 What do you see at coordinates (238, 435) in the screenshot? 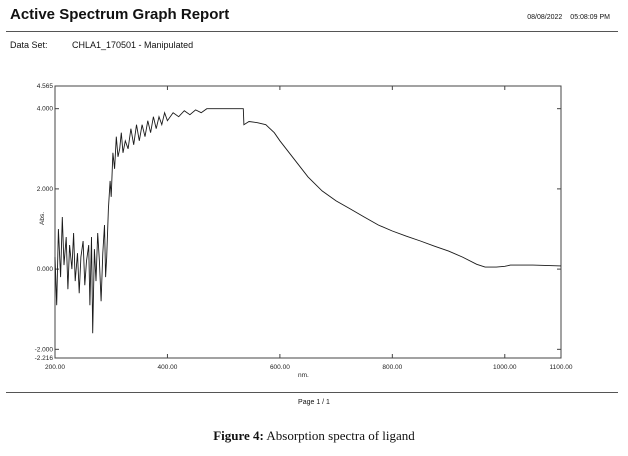
I see `caption-label: Figure 4:` at bounding box center [238, 435].